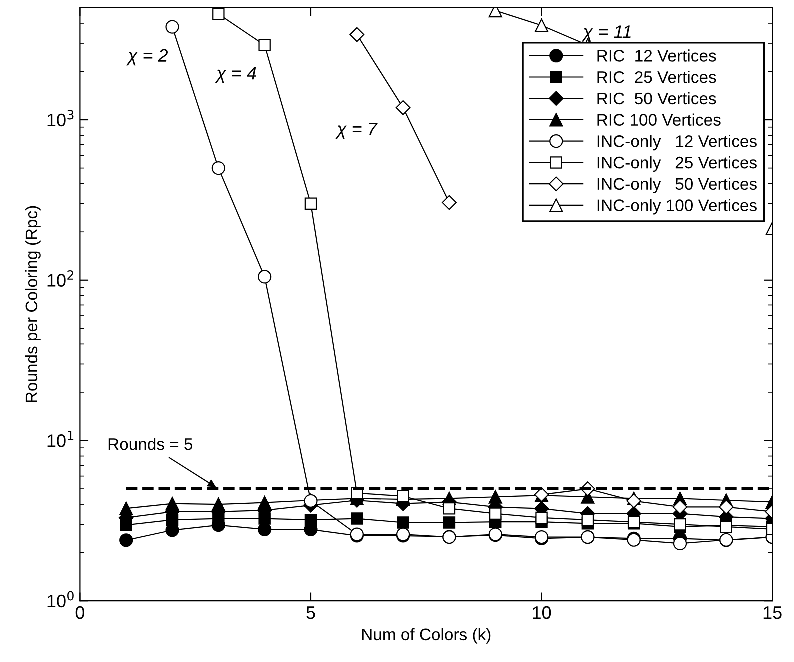 Image resolution: width=794 pixels, height=662 pixels. I want to click on legend-label: INC-only 25 Vertices, so click(677, 164).